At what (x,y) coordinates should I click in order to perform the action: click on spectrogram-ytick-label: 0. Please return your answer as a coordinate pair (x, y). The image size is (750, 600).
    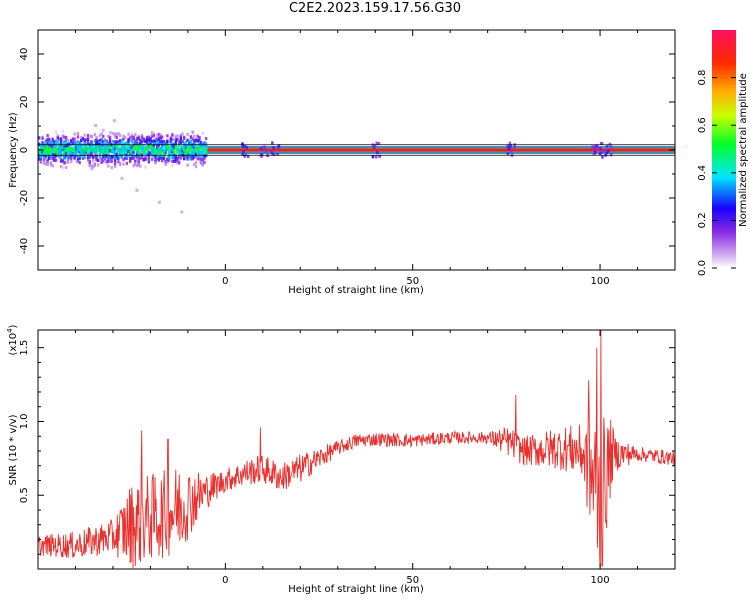
    Looking at the image, I should click on (24, 150).